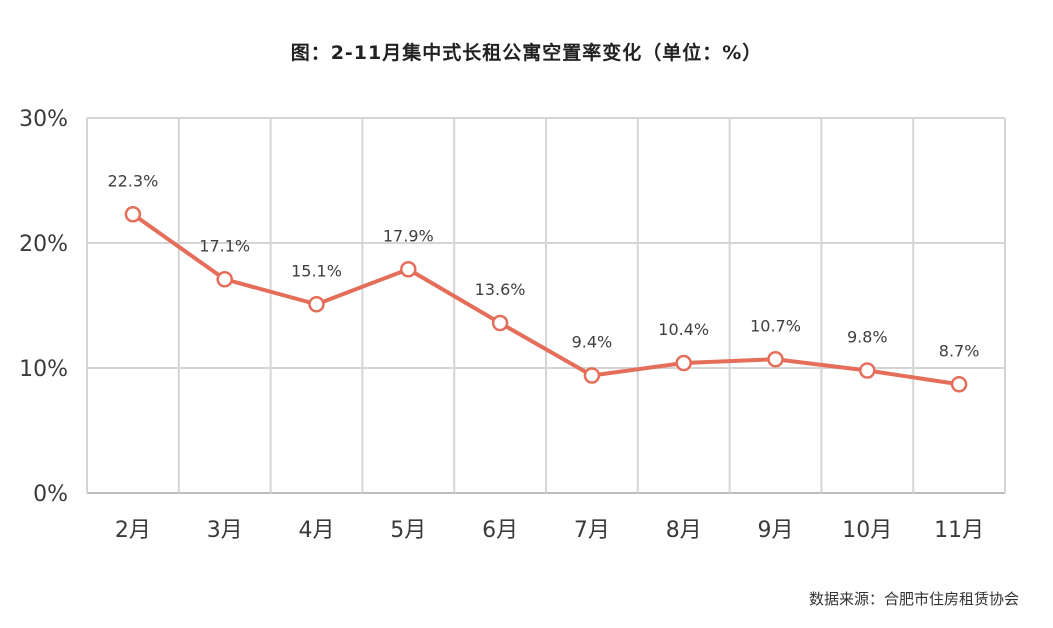 The image size is (1053, 628). I want to click on chart-title: 图：2-11月集中式长租公寓空置率变化（单位：%）, so click(526, 53).